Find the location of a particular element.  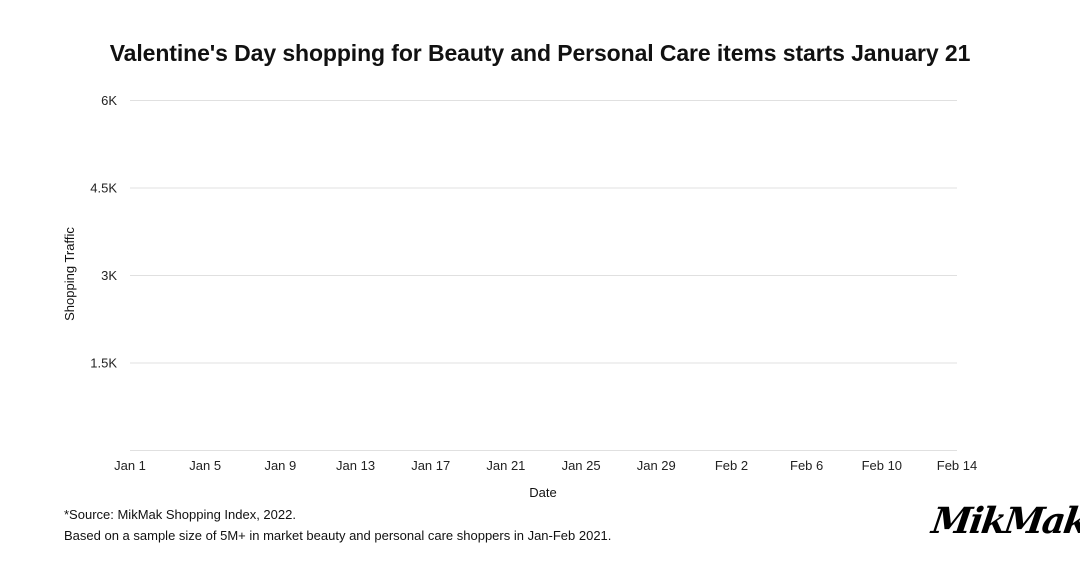

y-tick-label: 4.5K is located at coordinates (103, 188).